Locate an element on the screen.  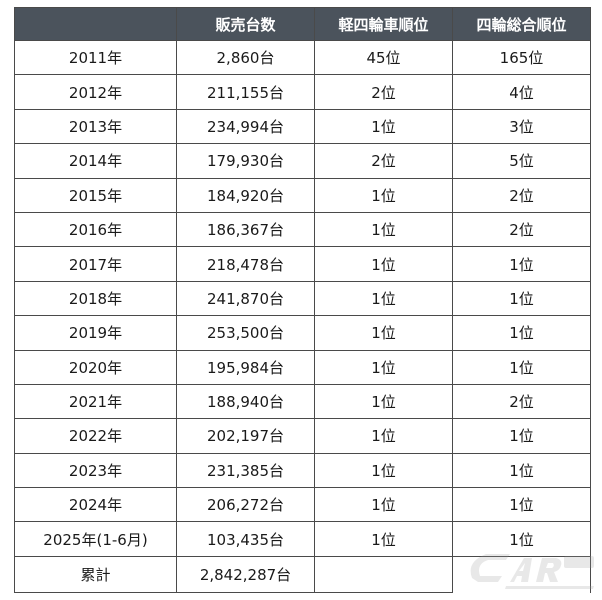
cell-year: 2024年 is located at coordinates (95, 505).